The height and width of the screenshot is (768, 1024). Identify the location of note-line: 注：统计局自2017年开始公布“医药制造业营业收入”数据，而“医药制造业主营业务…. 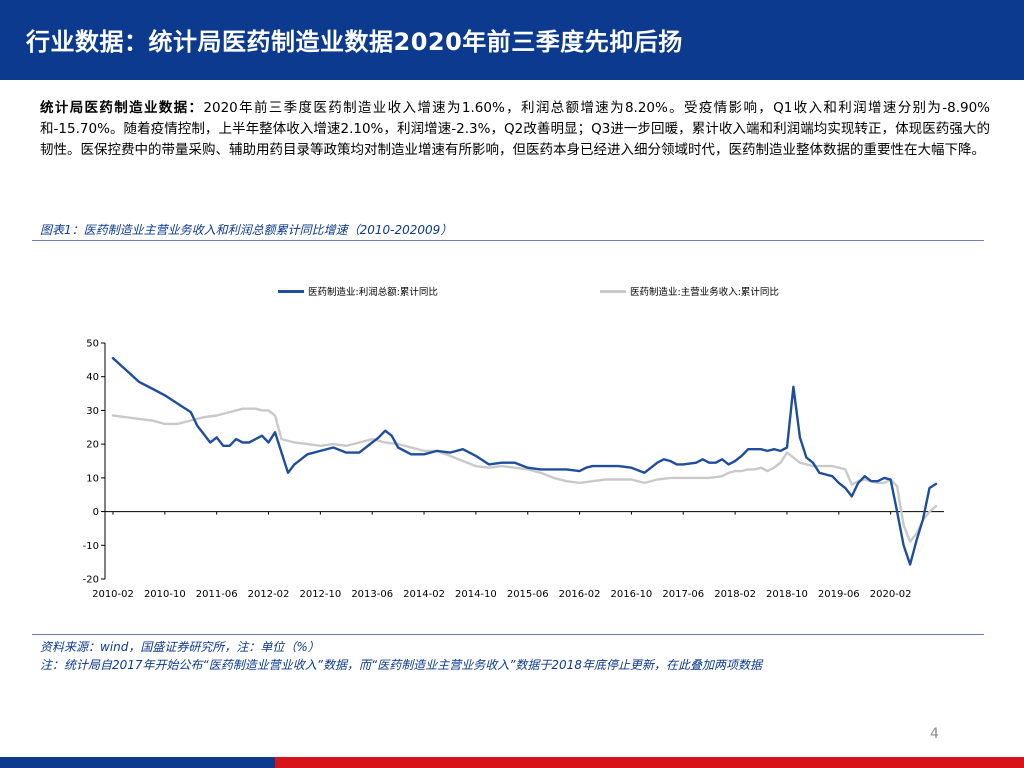
(401, 665).